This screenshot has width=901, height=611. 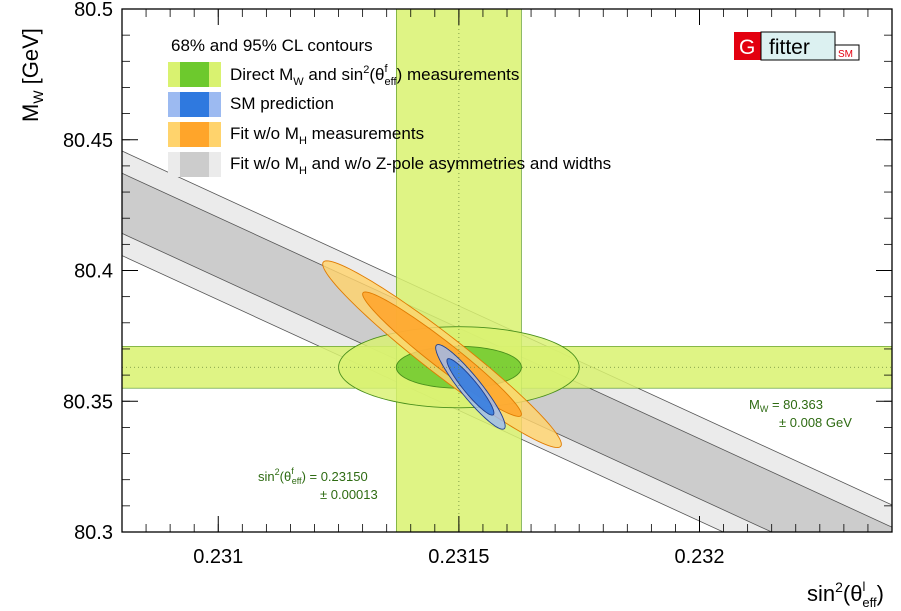 What do you see at coordinates (194, 134) in the screenshot?
I see `legend-swatch-68-fit-no-mh` at bounding box center [194, 134].